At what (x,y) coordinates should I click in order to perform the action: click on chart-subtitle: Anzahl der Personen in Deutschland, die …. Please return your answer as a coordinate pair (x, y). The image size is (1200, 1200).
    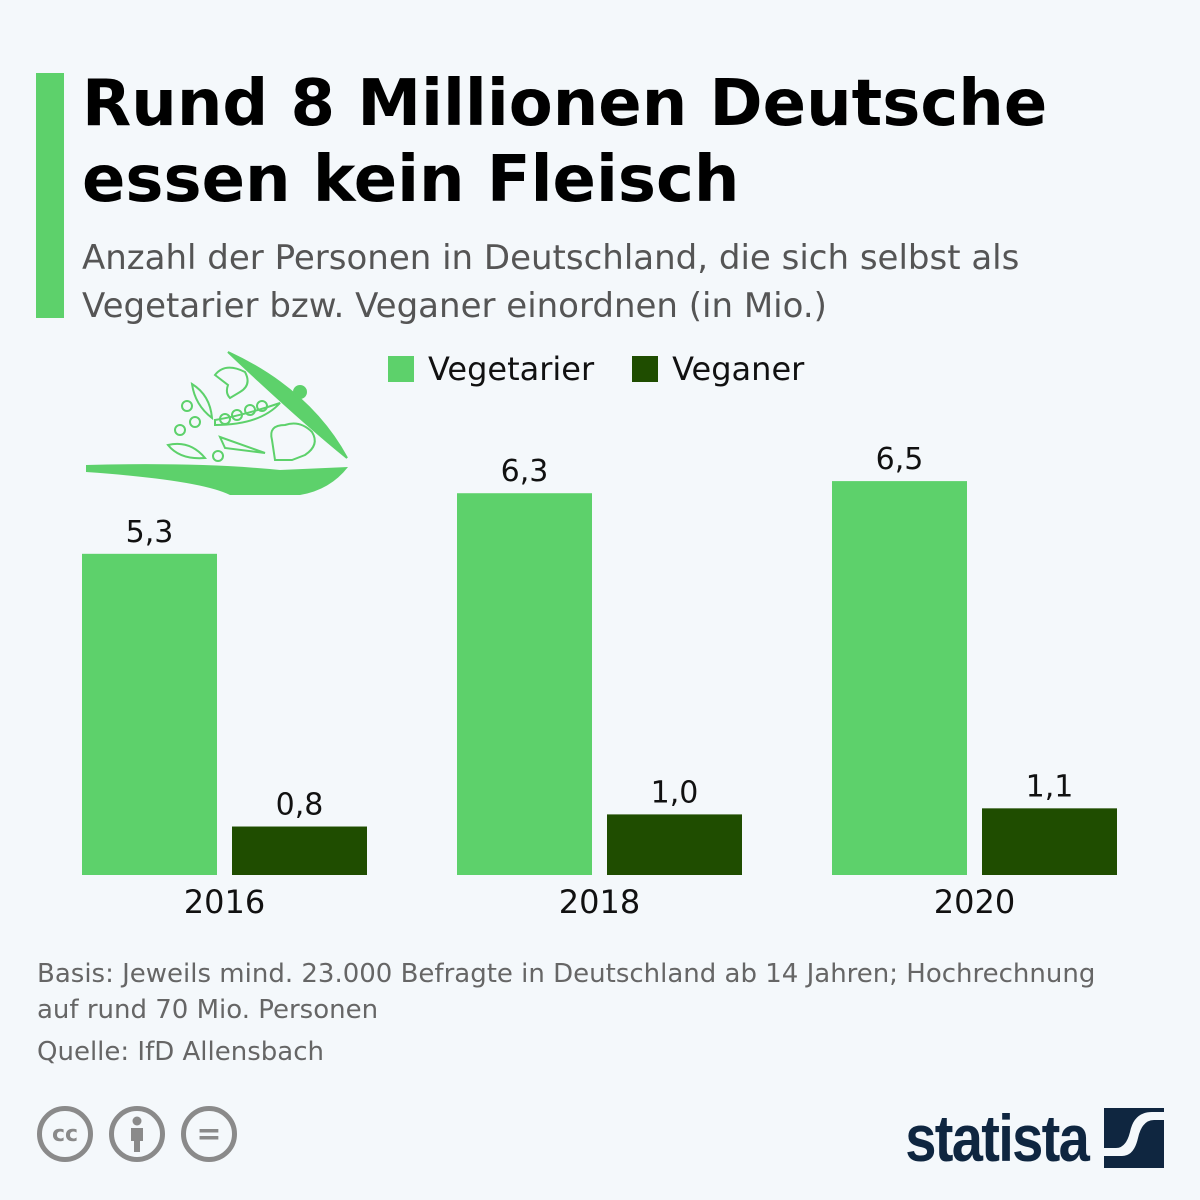
    Looking at the image, I should click on (551, 282).